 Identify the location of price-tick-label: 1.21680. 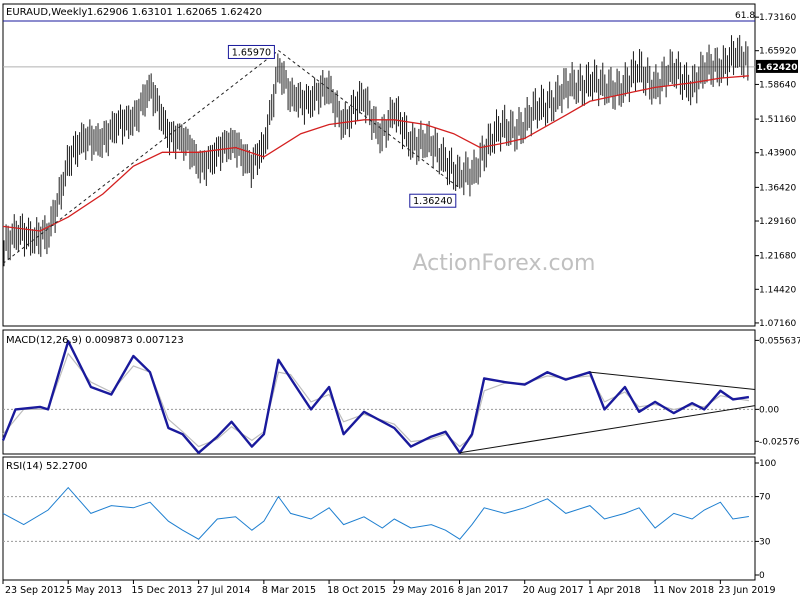
(777, 257).